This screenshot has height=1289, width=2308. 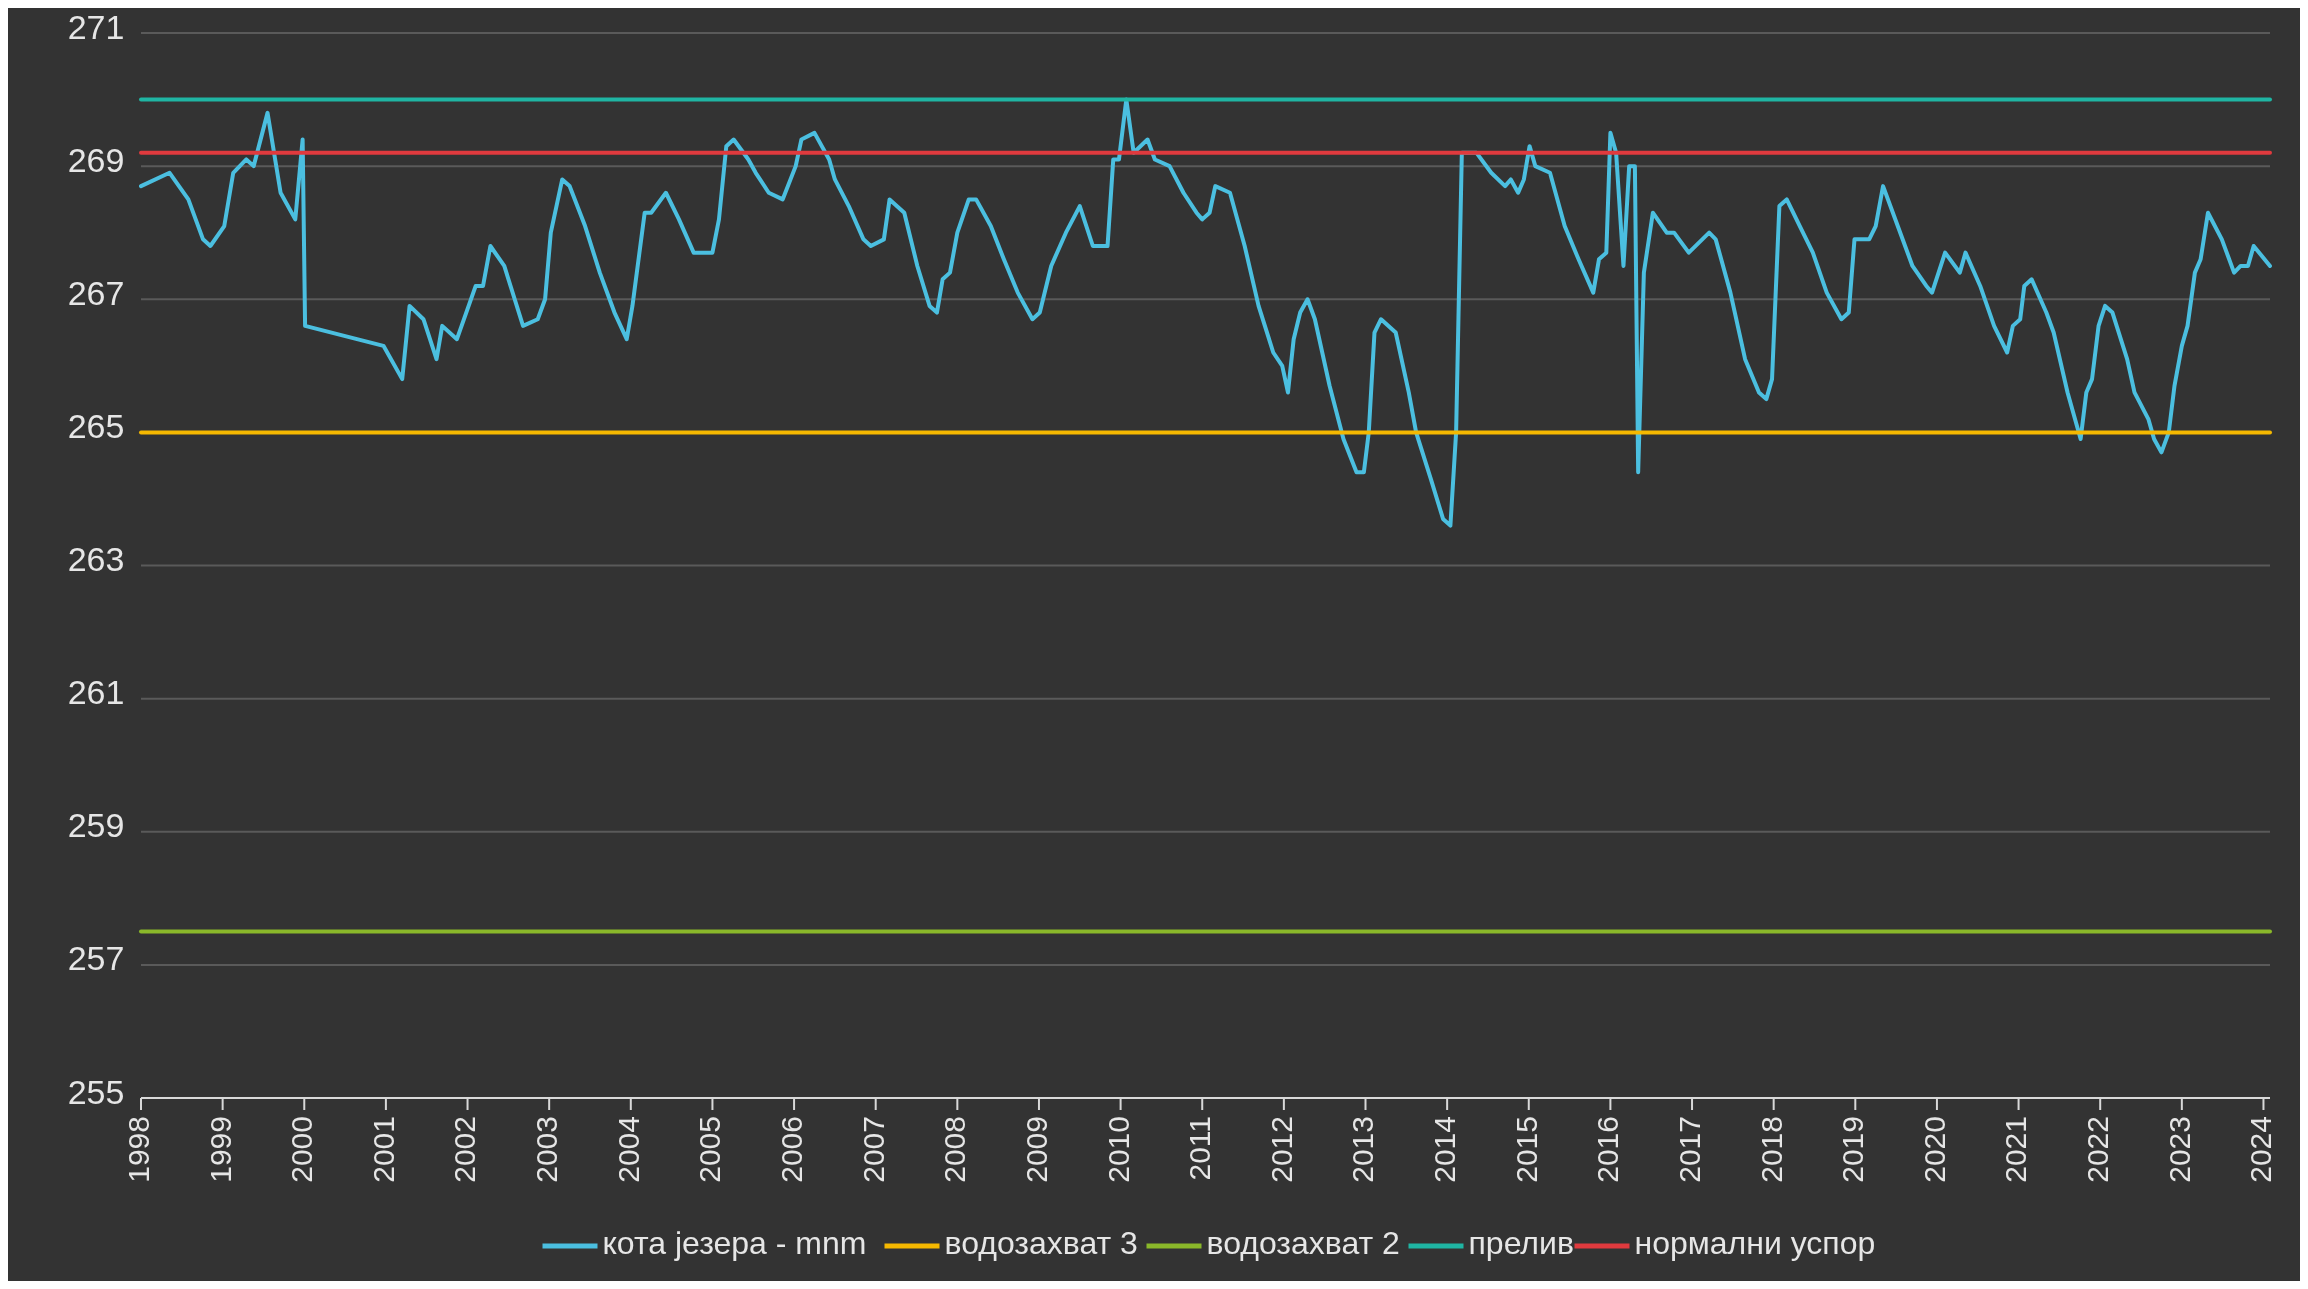 I want to click on x-tick-label: 2022, so click(x=2098, y=1149).